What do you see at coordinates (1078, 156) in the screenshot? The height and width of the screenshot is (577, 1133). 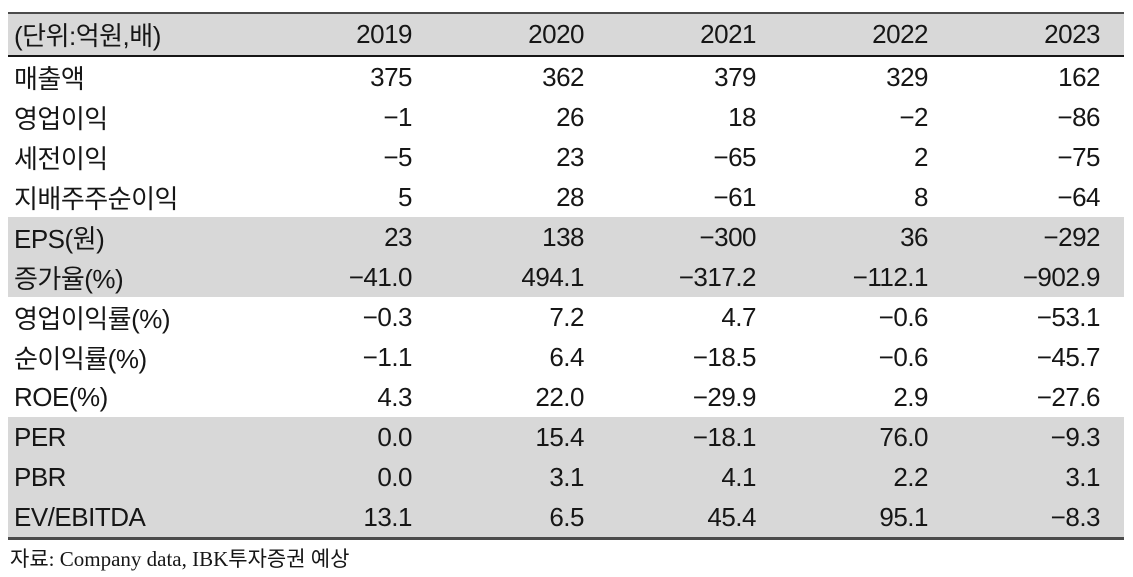 I see `table-cell: −75` at bounding box center [1078, 156].